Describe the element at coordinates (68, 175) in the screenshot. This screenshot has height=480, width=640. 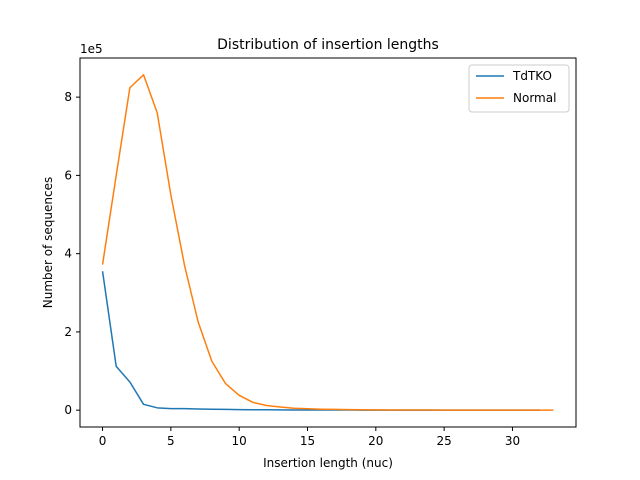
I see `y-tick-label: 6` at that location.